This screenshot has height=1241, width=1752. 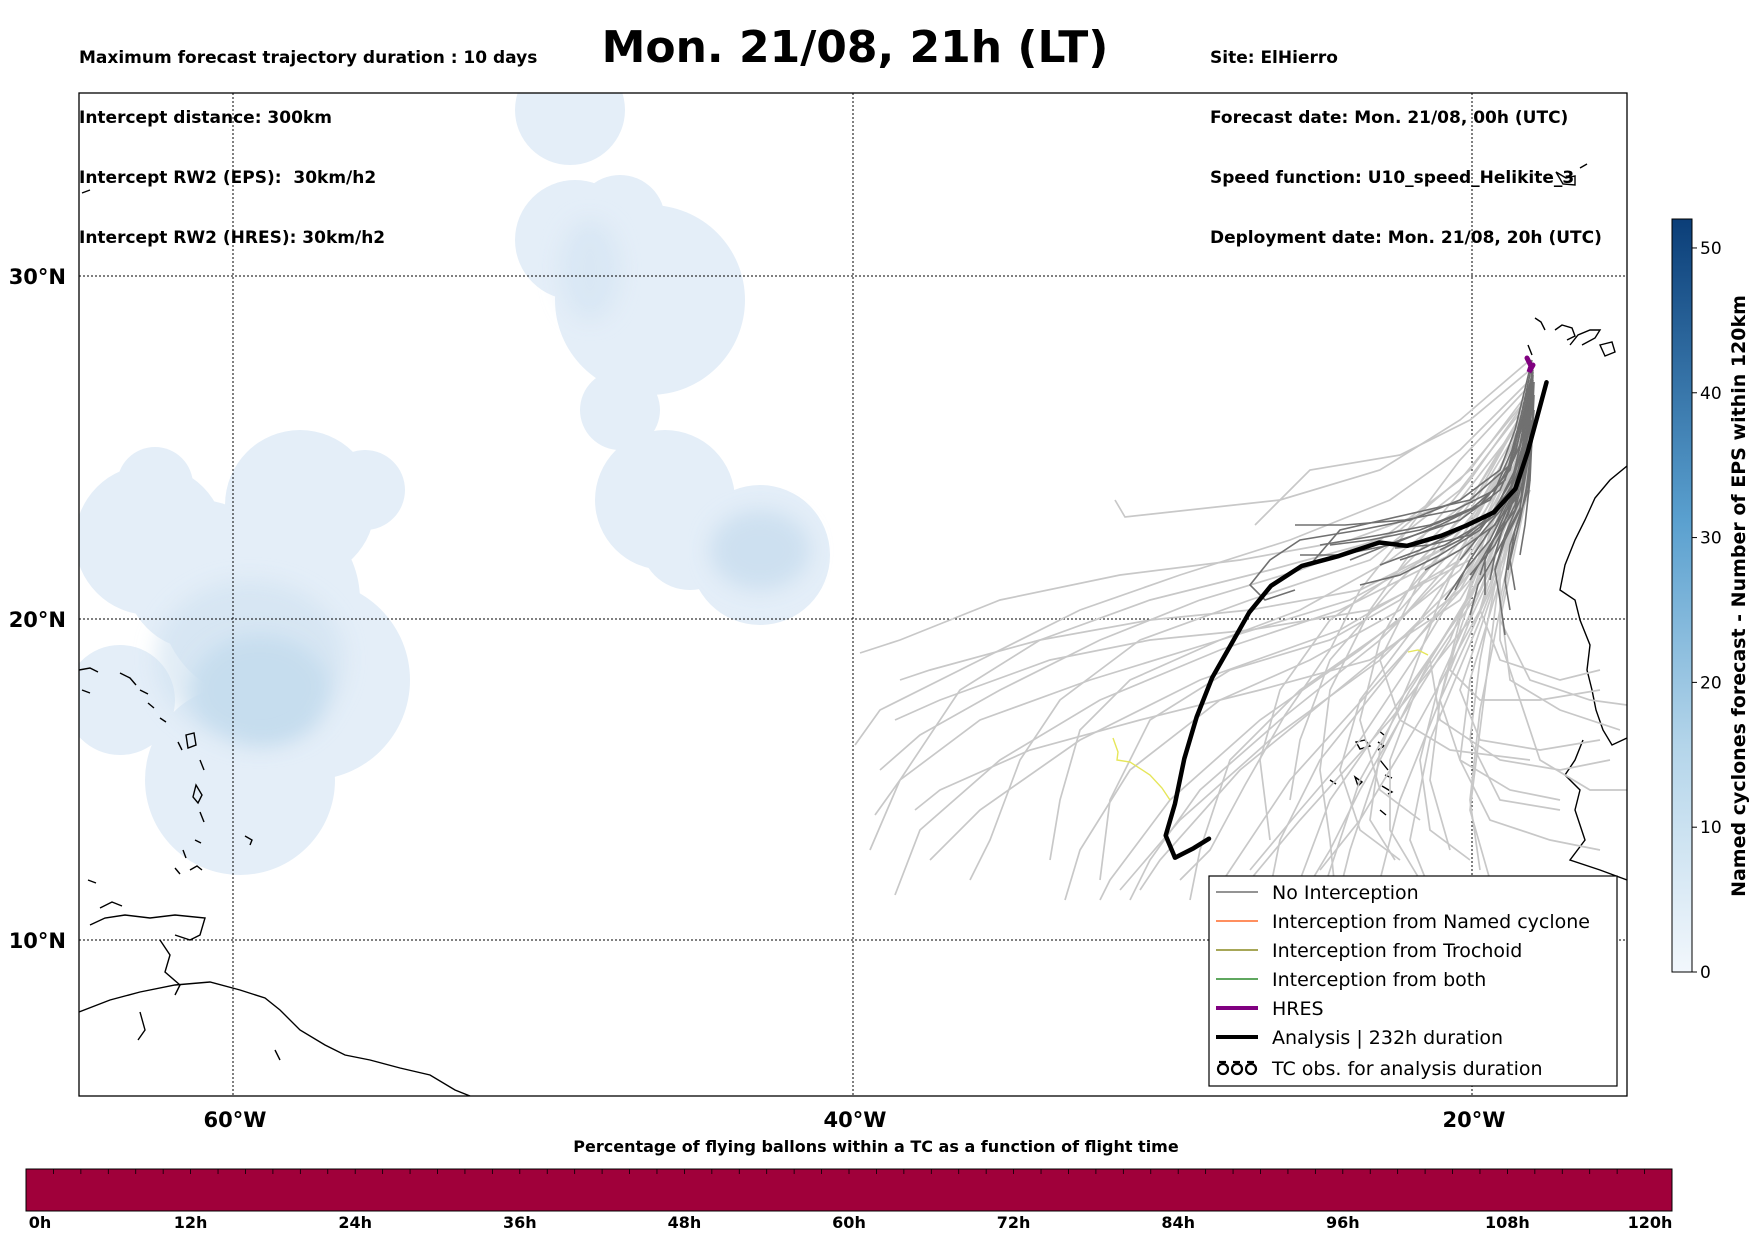 I want to click on colorbar-tick-label: 40, so click(x=1711, y=394).